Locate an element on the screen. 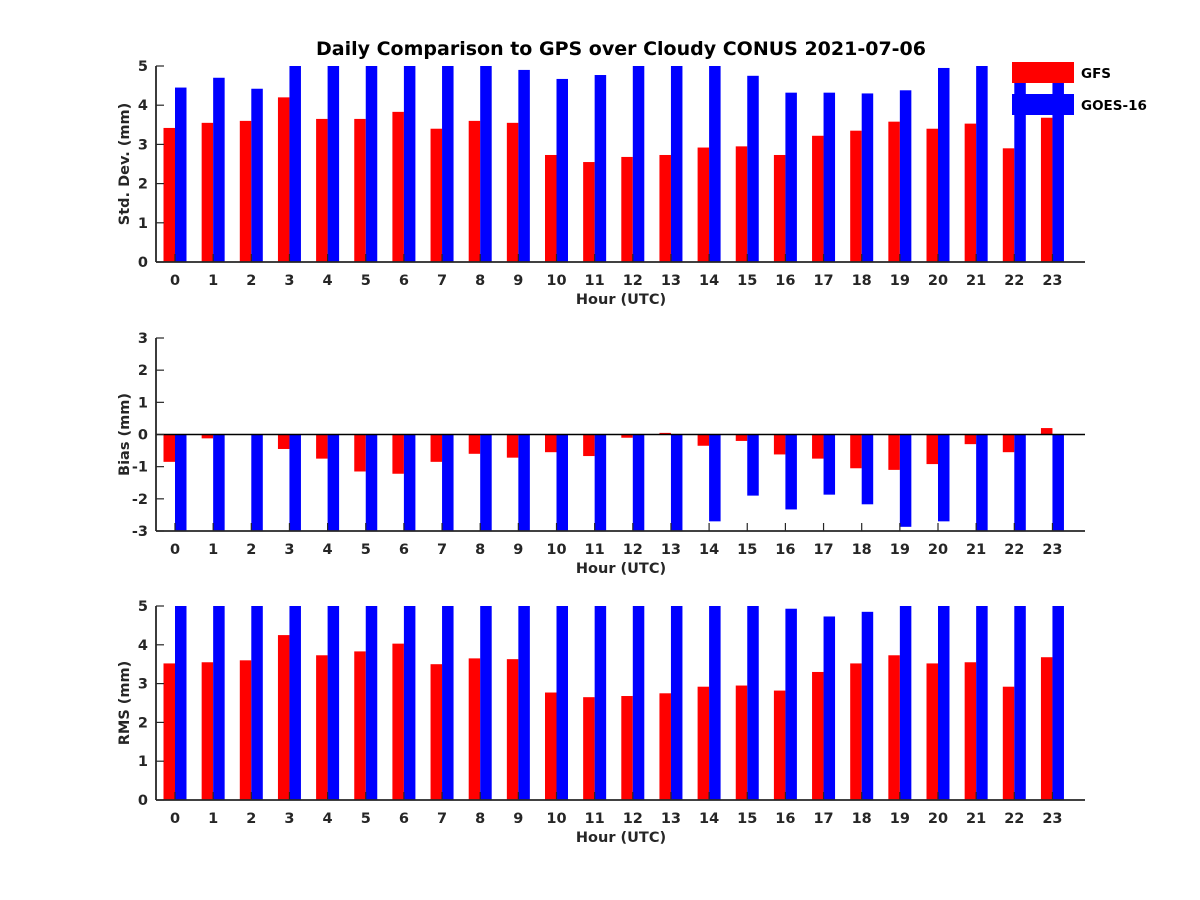 This screenshot has height=900, width=1200. gfs-bar-p2-h9 is located at coordinates (512, 446).